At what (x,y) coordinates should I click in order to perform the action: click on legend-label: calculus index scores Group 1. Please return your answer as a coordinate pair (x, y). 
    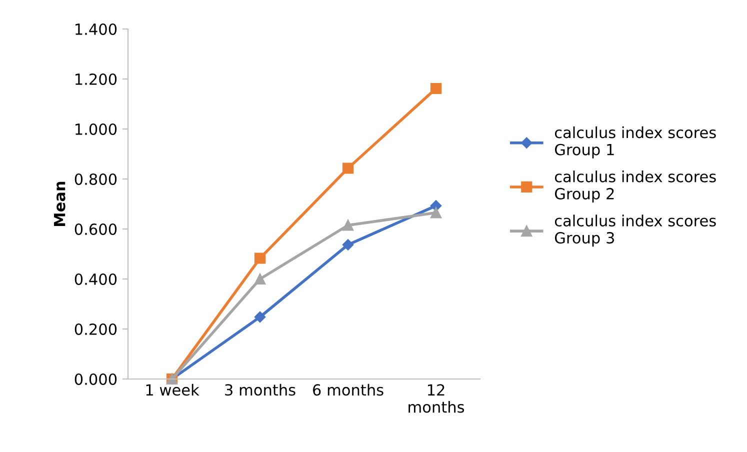
    Looking at the image, I should click on (635, 142).